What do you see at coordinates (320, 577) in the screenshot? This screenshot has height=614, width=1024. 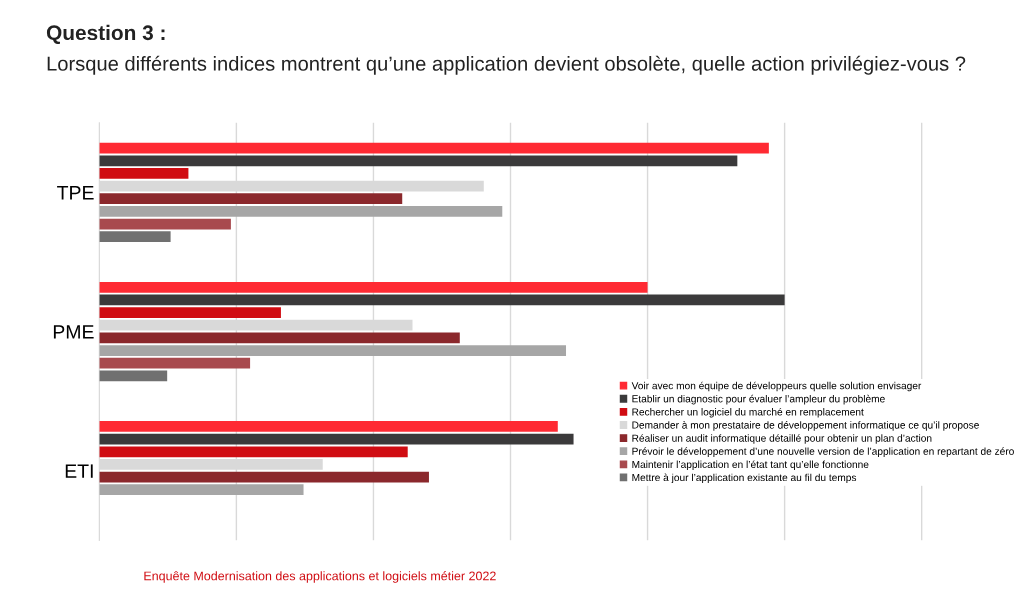 I see `text: Enquête Modernisation des applications et logiciels métier 2022` at bounding box center [320, 577].